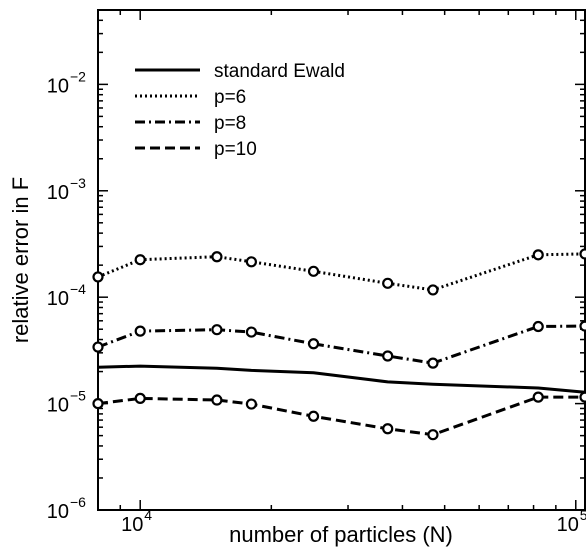  Describe the element at coordinates (230, 97) in the screenshot. I see `legend-label-p-6: p=6` at that location.